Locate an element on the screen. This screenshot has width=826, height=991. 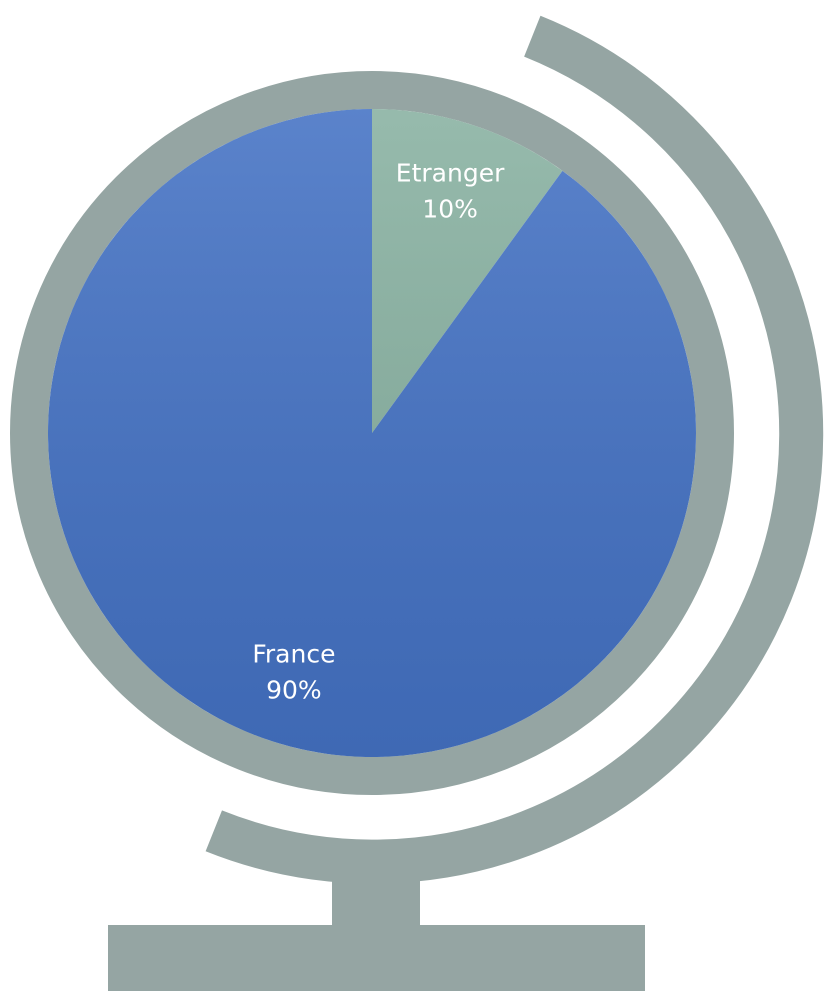
globe-base is located at coordinates (376, 958).